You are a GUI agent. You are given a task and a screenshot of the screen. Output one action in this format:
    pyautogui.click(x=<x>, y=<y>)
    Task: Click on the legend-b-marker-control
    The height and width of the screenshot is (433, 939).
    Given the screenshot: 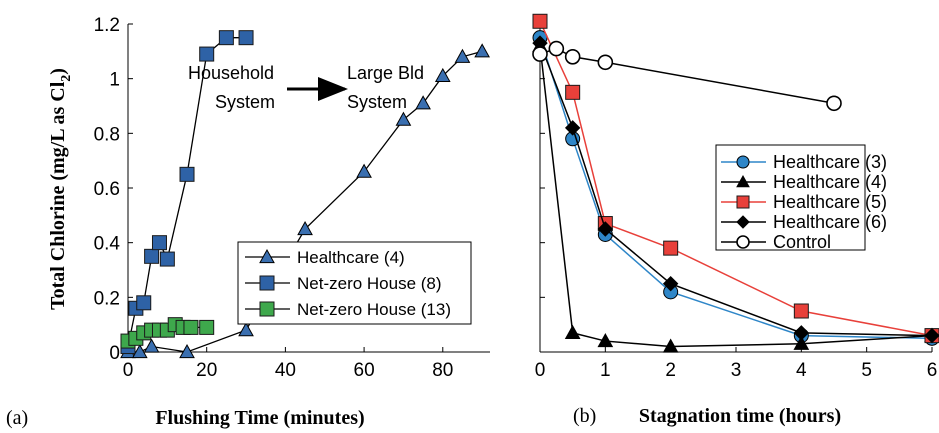 What is the action you would take?
    pyautogui.click(x=743, y=242)
    